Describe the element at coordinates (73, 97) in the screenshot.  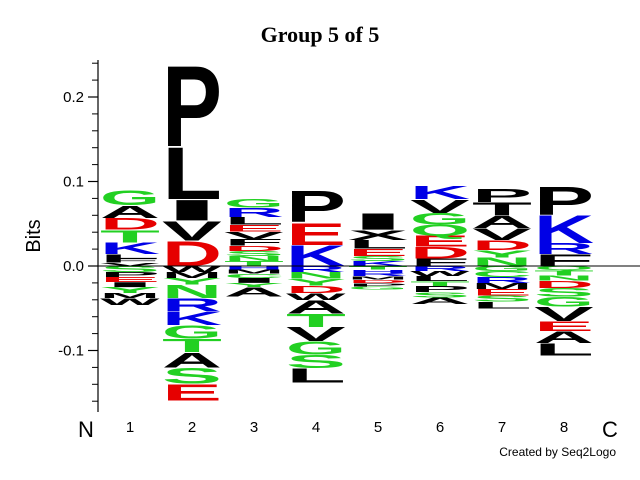
I see `y-tick-label: 0.2` at that location.